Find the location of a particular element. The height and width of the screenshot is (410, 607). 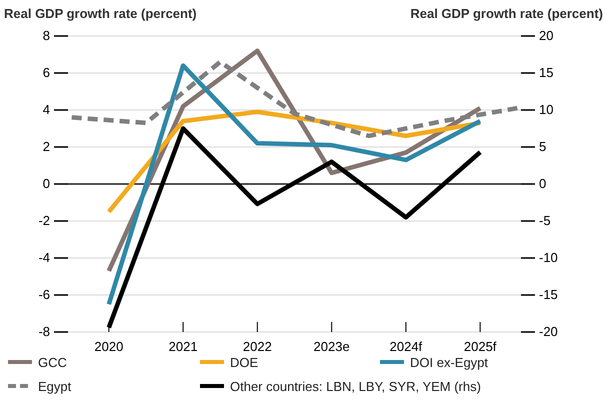

y-tick-label: 0 is located at coordinates (46, 184).